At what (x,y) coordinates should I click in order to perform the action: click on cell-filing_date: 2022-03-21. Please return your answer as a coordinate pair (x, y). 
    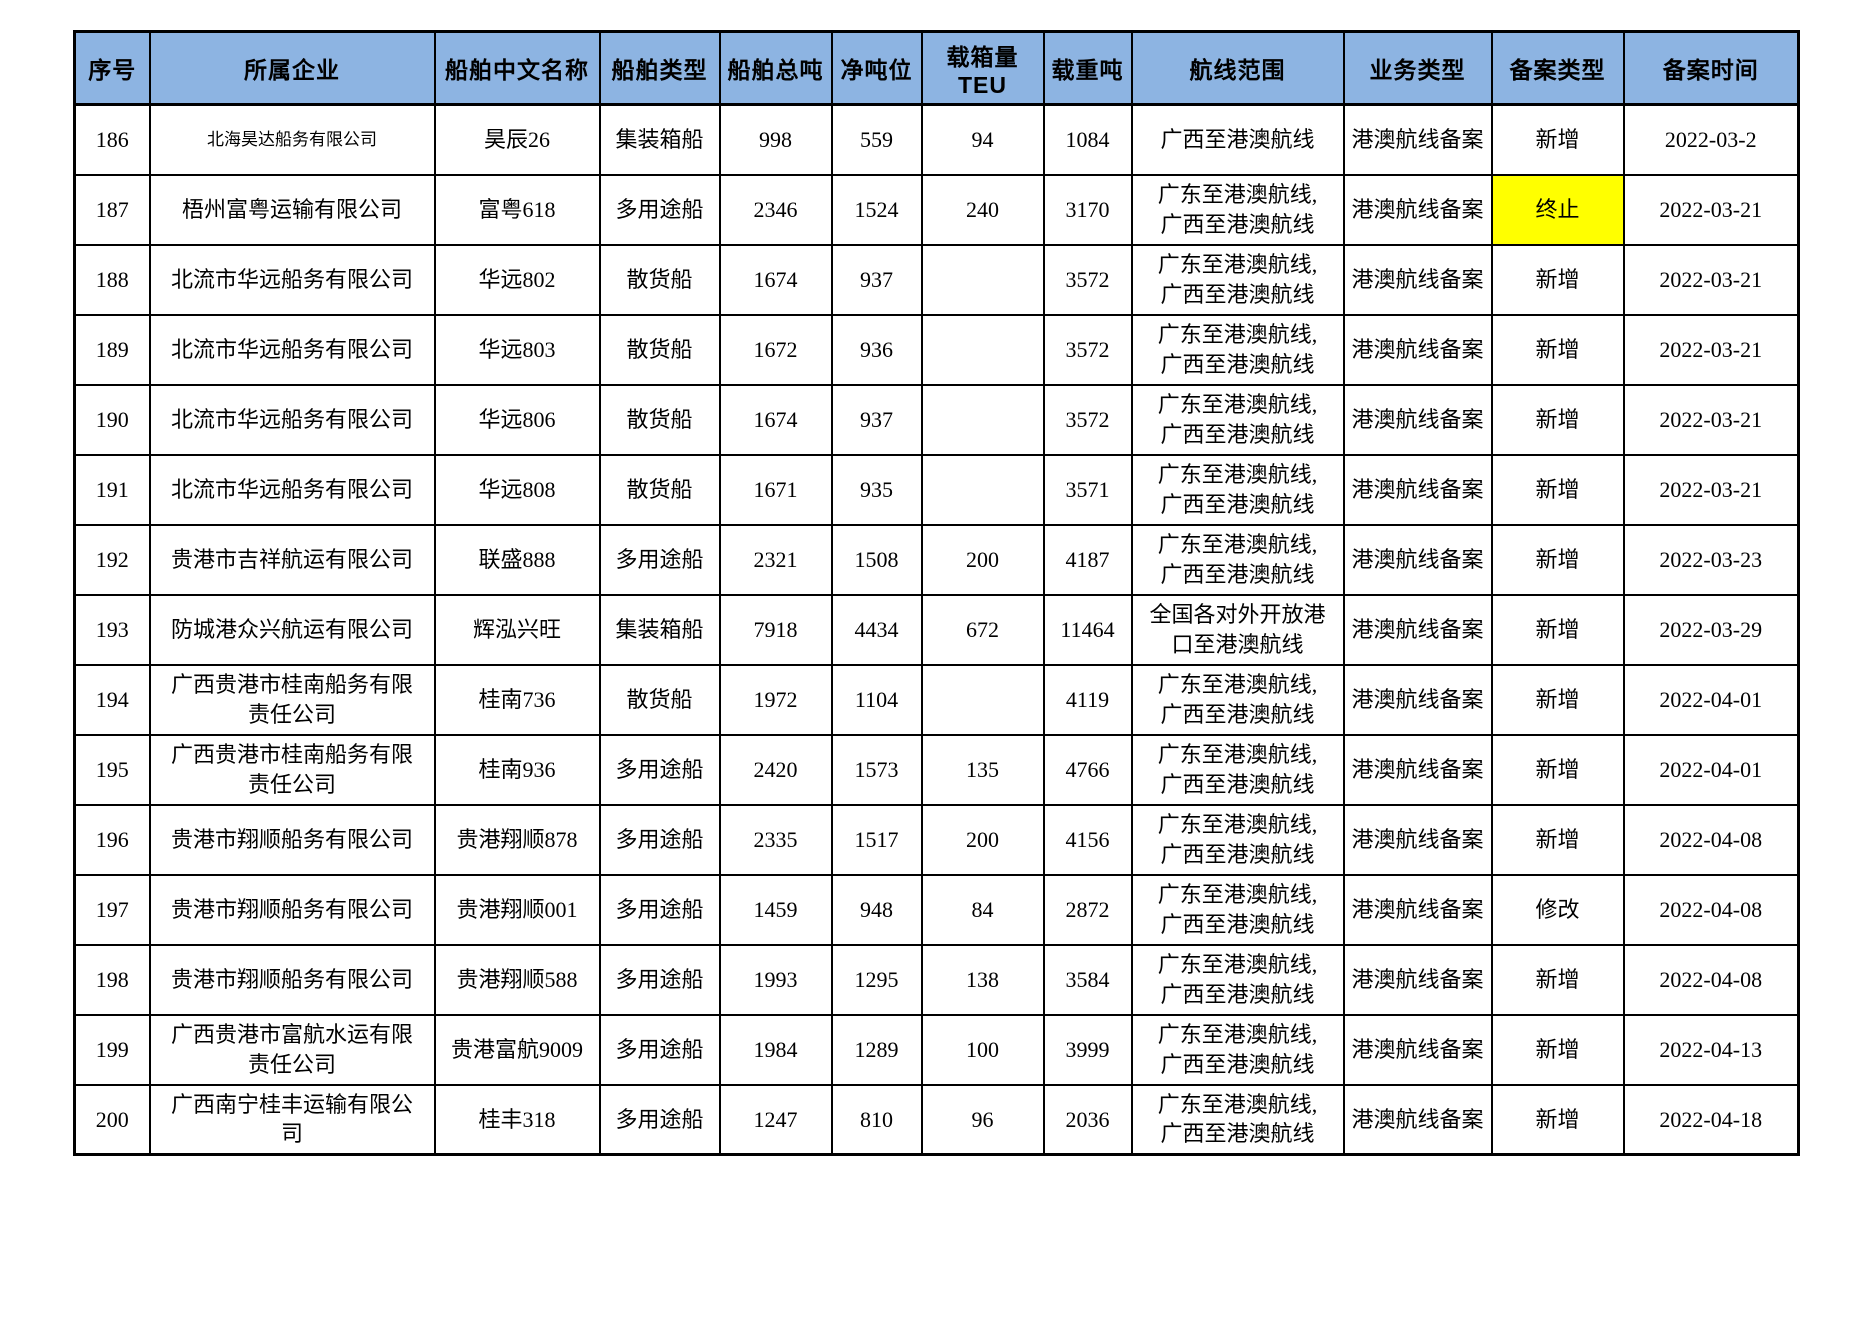
    Looking at the image, I should click on (1711, 279).